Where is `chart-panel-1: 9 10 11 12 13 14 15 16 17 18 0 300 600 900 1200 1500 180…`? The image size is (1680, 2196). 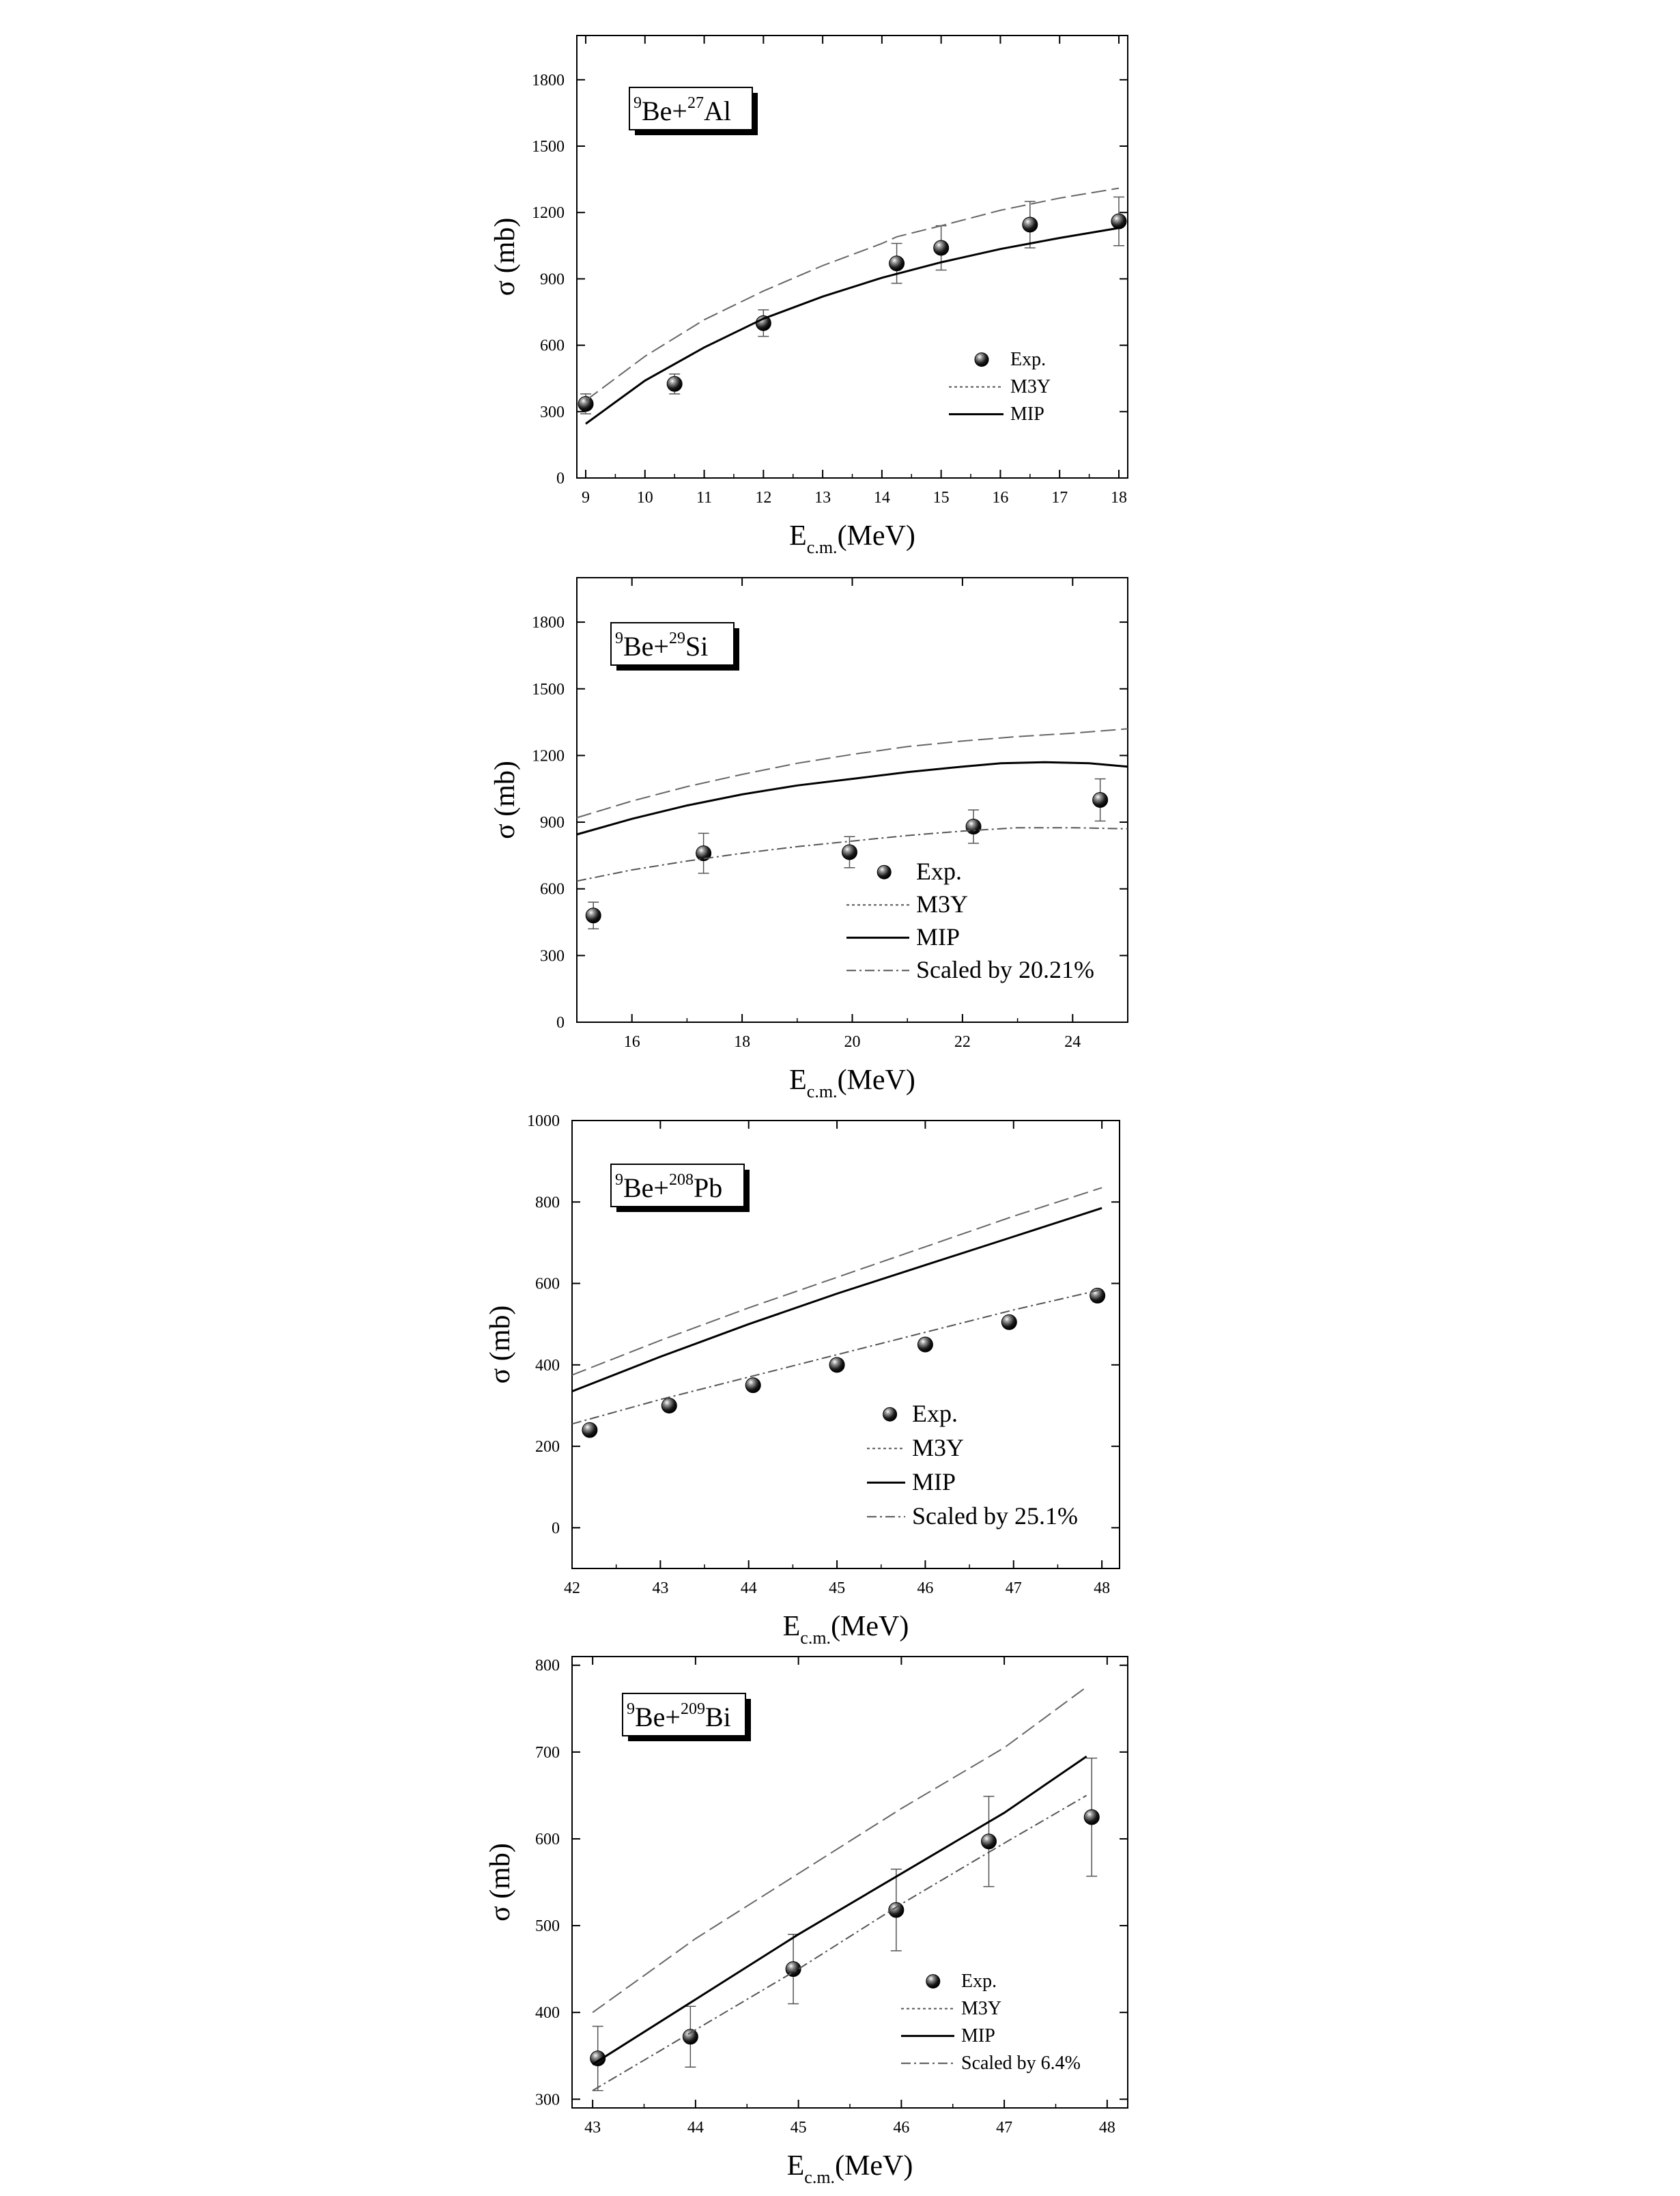 chart-panel-1: 9 10 11 12 13 14 15 16 17 18 0 300 600 900 1200 1500 180… is located at coordinates (808, 296).